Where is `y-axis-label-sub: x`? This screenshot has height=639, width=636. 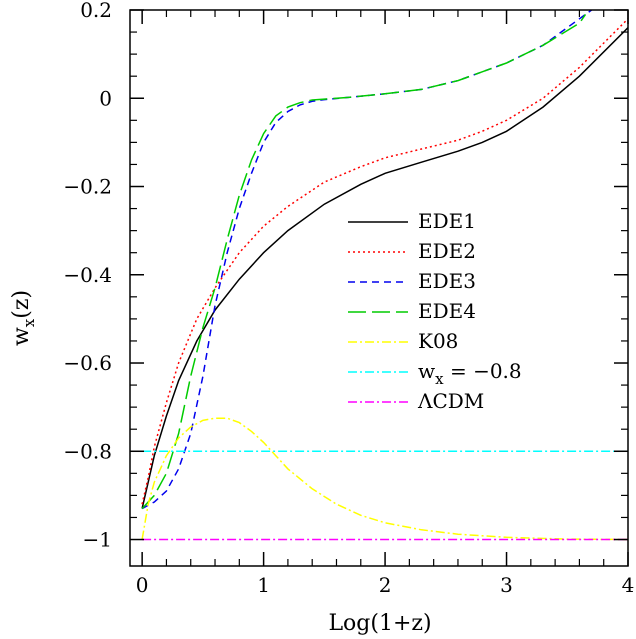 y-axis-label-sub: x is located at coordinates (29, 322).